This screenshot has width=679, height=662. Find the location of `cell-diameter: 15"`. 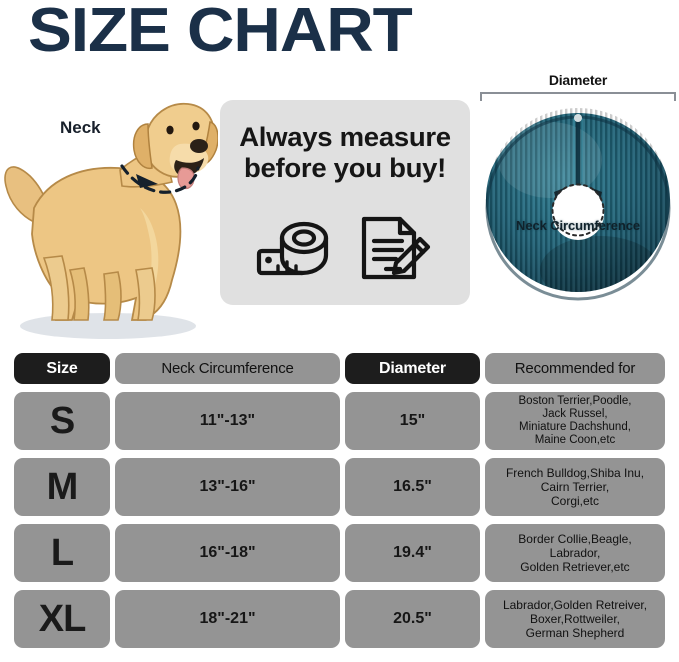

cell-diameter: 15" is located at coordinates (412, 421).